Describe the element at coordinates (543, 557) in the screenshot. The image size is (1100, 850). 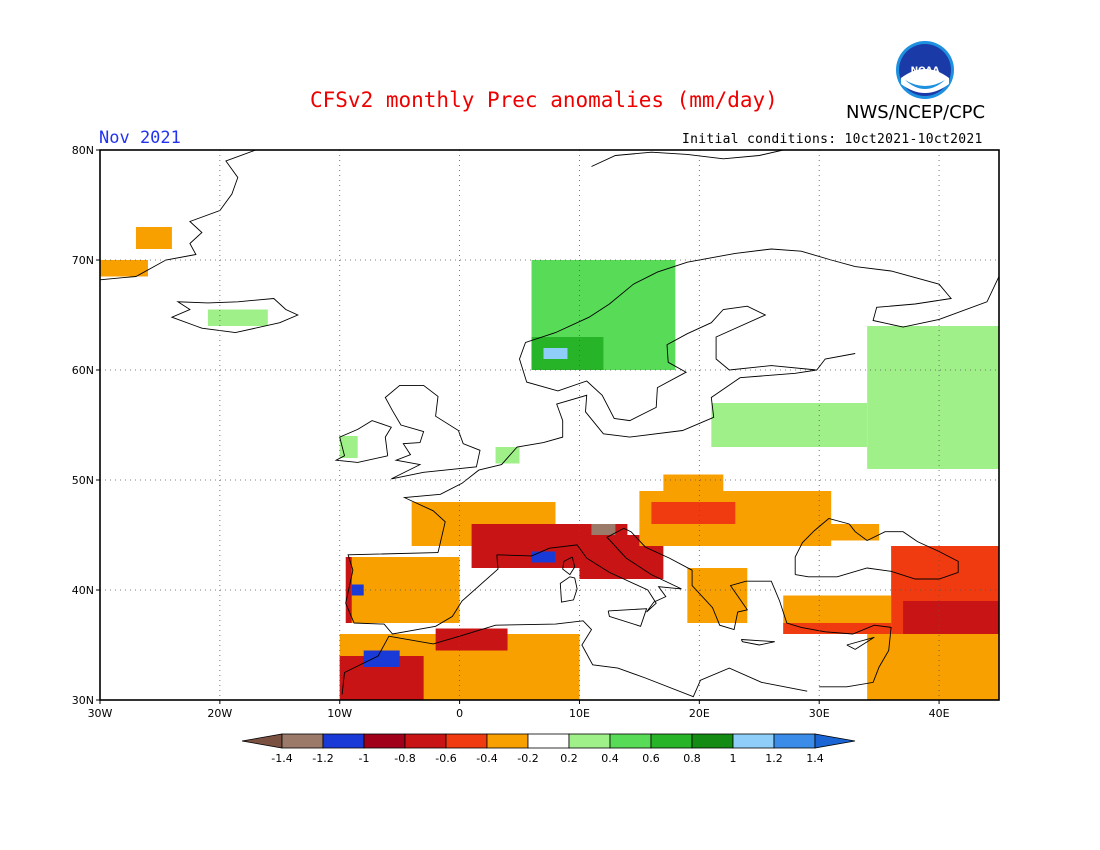
I see `anomaly-alps-blue` at that location.